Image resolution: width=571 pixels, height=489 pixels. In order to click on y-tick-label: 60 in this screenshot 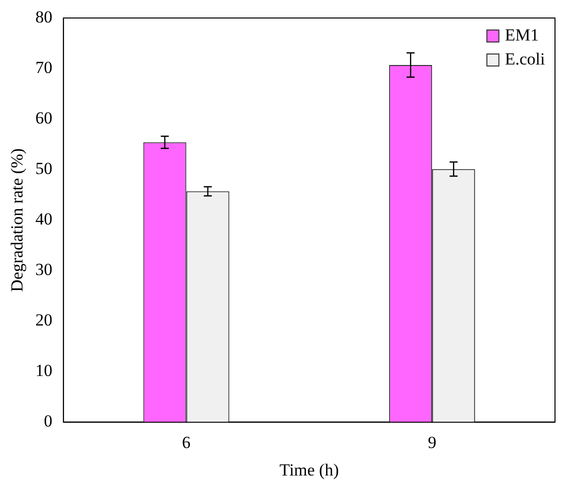, I will do `click(43, 118)`.